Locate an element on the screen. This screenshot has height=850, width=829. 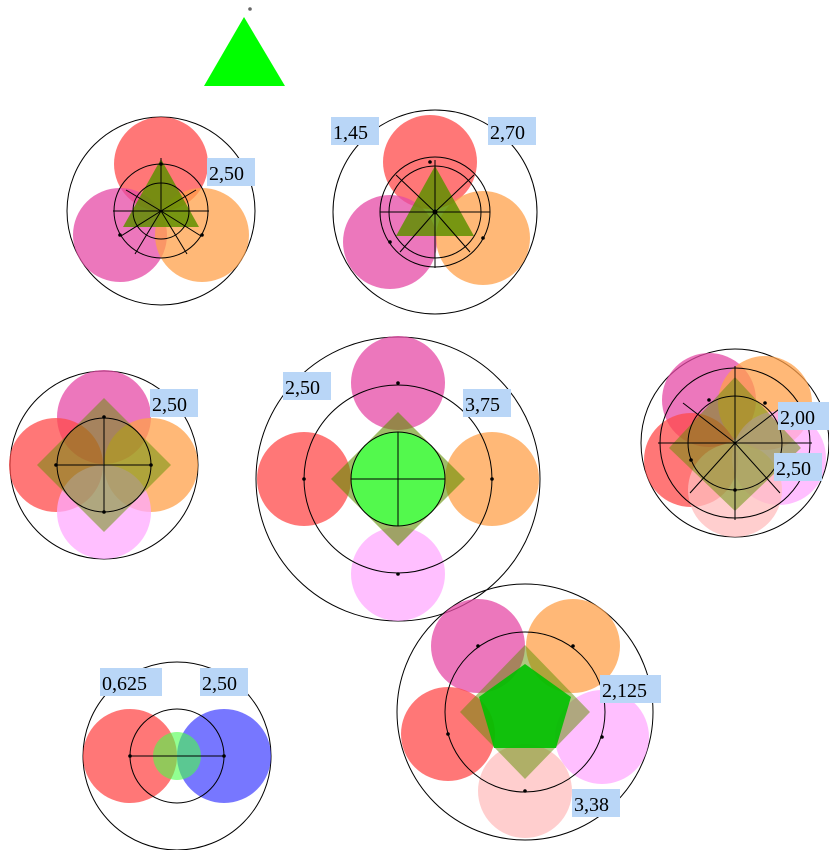
value-label-right: 2,70 is located at coordinates (512, 131).